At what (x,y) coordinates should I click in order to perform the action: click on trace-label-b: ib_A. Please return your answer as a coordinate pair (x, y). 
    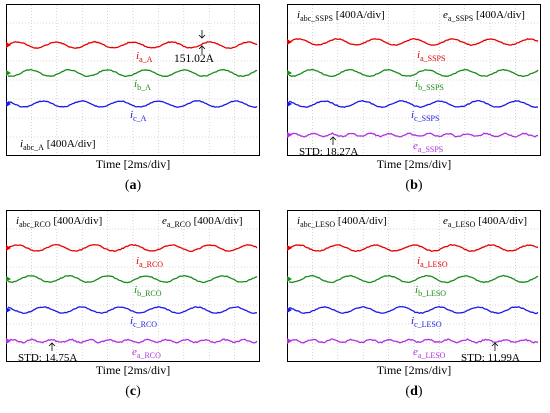
    Looking at the image, I should click on (142, 85).